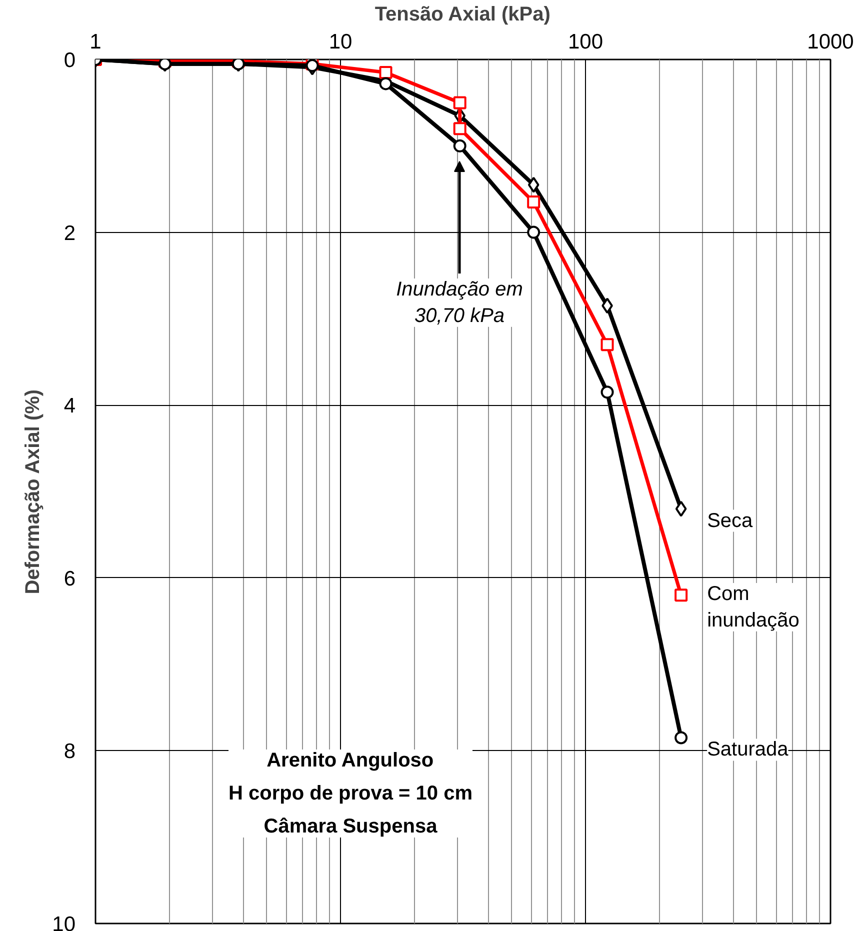  What do you see at coordinates (340, 42) in the screenshot?
I see `x-tick-label: 10` at bounding box center [340, 42].